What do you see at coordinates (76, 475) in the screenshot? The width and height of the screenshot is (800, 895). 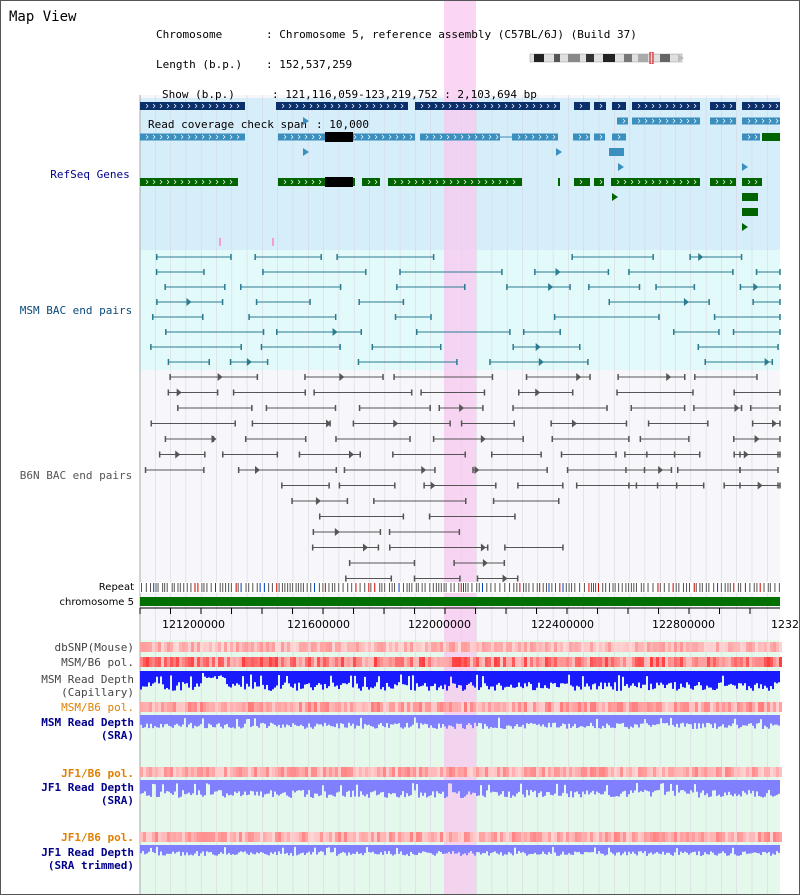 I see `b6n-bac-label: B6N BAC end pairs` at bounding box center [76, 475].